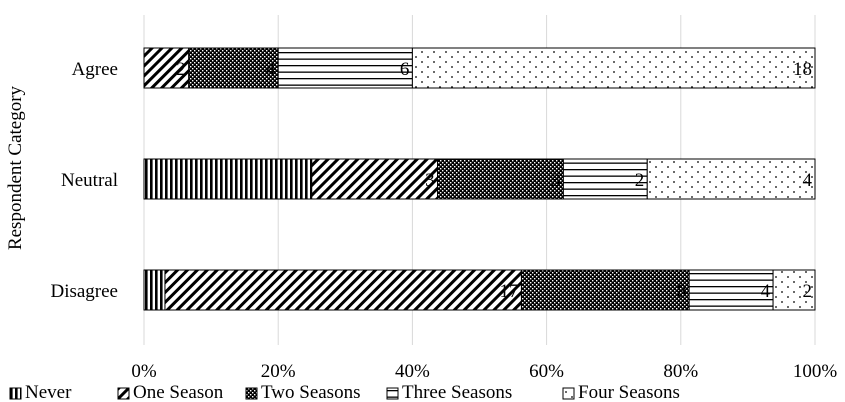 This screenshot has width=845, height=402. Describe the element at coordinates (84, 291) in the screenshot. I see `category-label: Disagree` at that location.